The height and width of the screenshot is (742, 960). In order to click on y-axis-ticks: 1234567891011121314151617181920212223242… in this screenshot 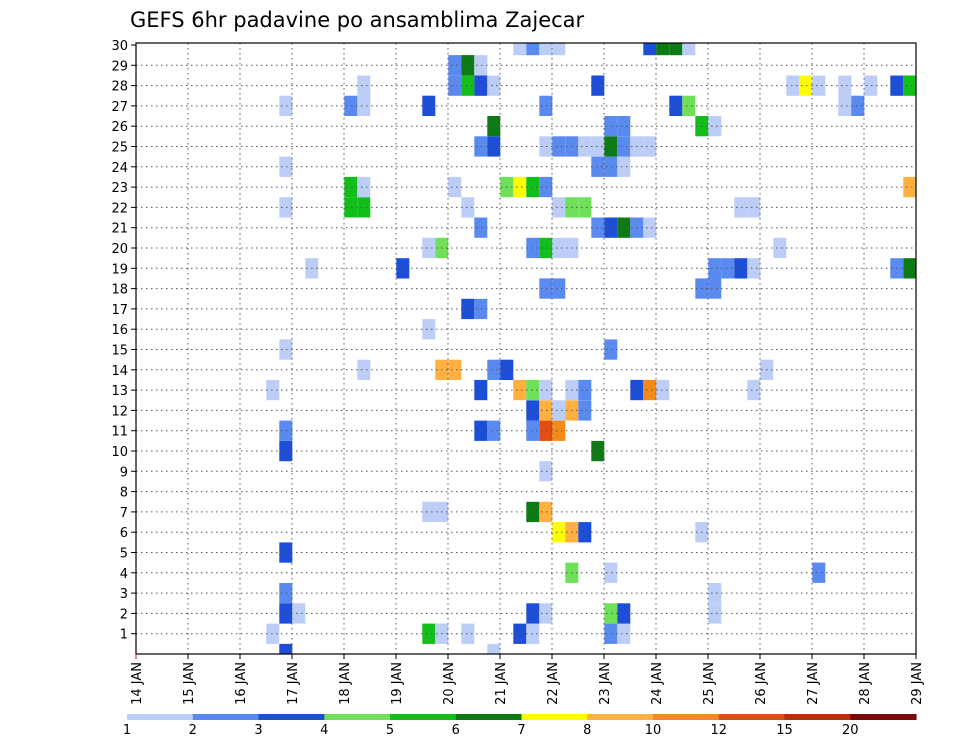, I will do `click(123, 341)`.